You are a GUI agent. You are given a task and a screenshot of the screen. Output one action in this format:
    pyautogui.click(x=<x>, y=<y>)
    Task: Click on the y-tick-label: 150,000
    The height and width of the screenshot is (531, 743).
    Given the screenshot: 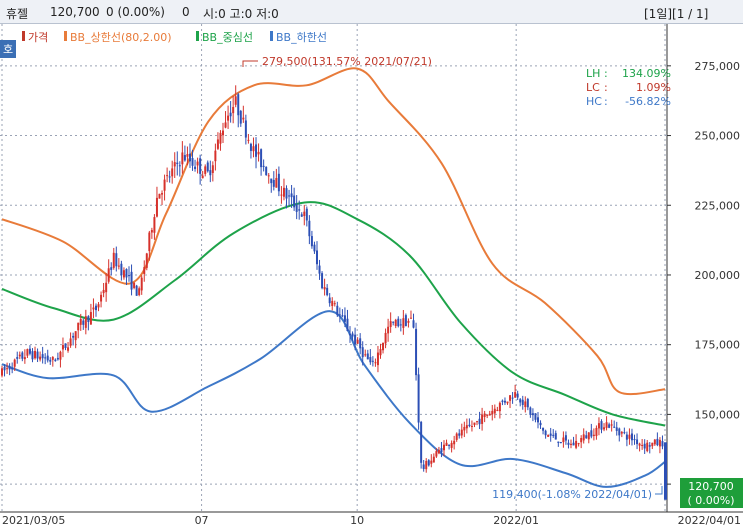 What is the action you would take?
    pyautogui.click(x=718, y=414)
    